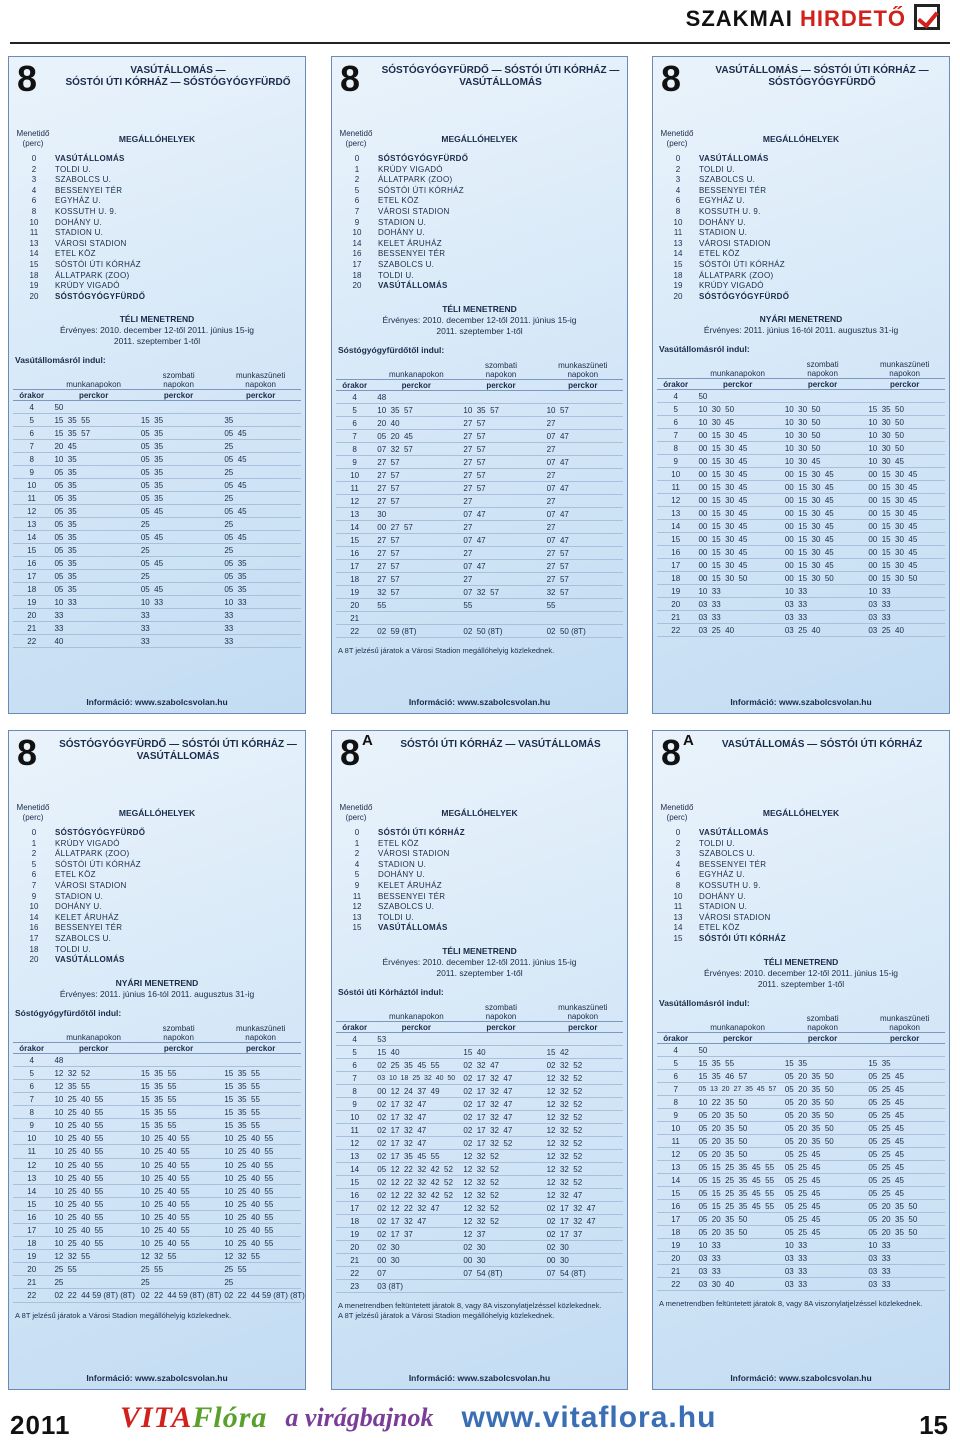 This screenshot has width=960, height=1444. I want to click on table-row: 14 05 12 22 32 42 52 12 32 52 12 32 52, so click(479, 1169).